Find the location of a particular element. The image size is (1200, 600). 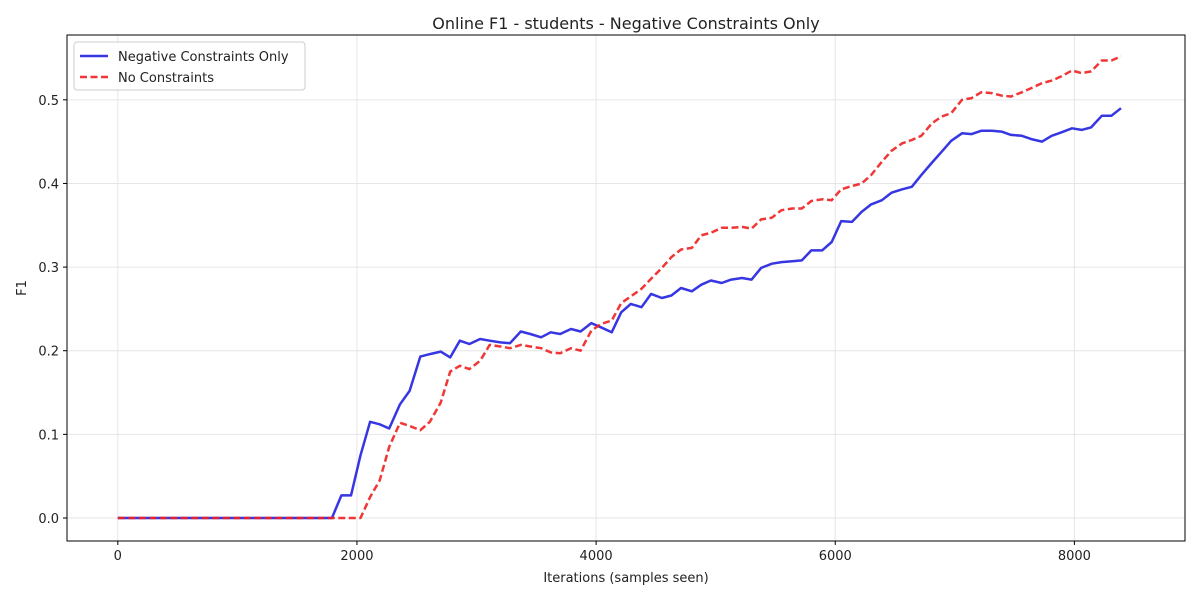

y-tick-label: 0.1 is located at coordinates (48, 435).